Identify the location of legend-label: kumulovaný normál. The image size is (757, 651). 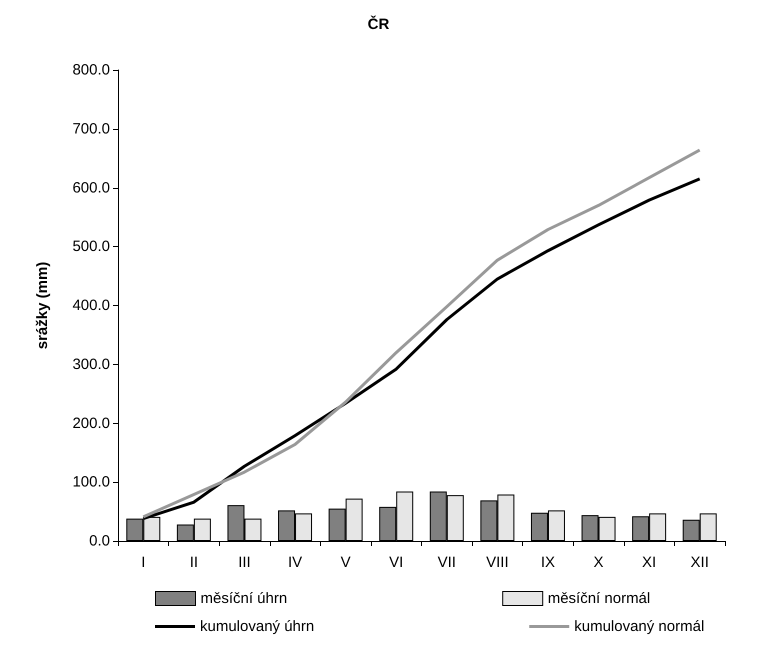
(639, 626).